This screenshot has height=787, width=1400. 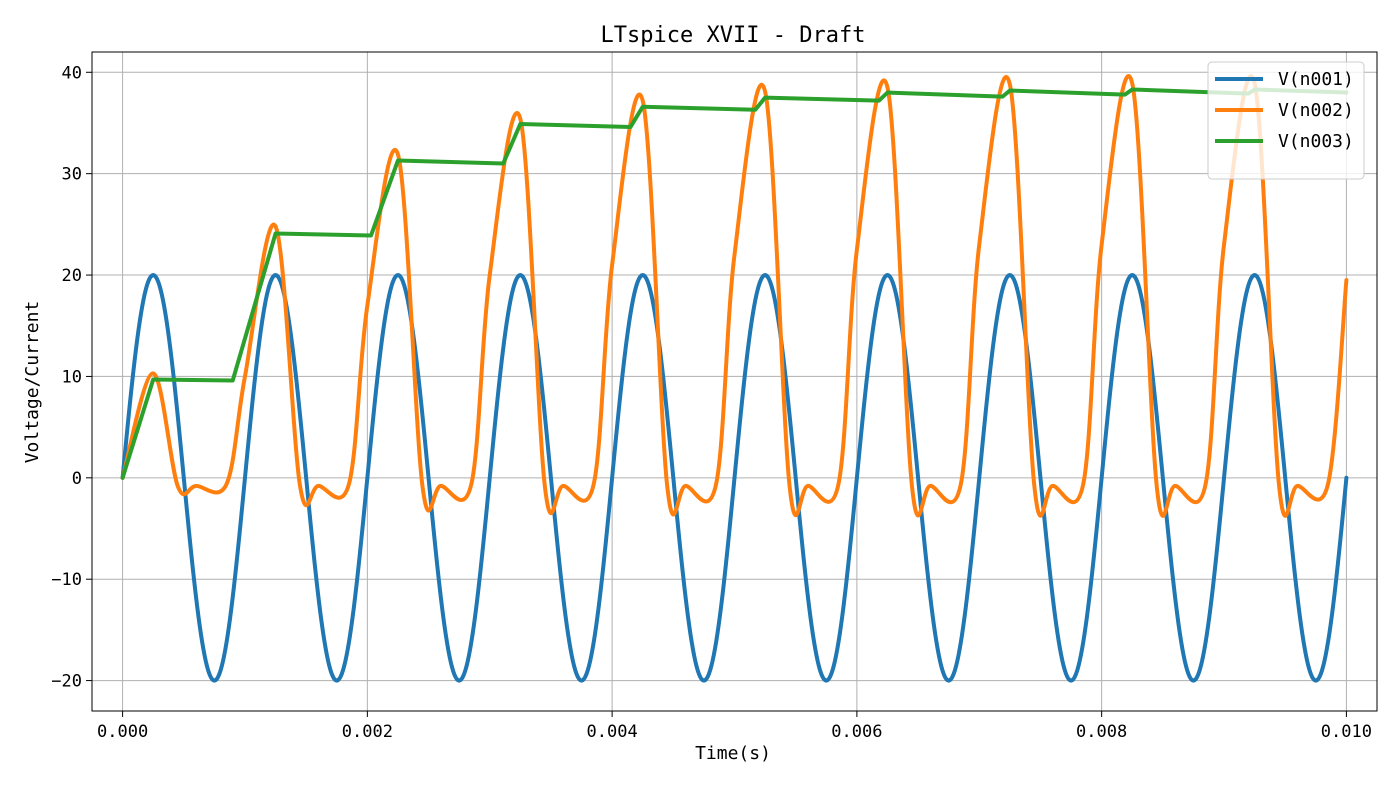 What do you see at coordinates (612, 732) in the screenshot?
I see `x-tick-label: 0.004` at bounding box center [612, 732].